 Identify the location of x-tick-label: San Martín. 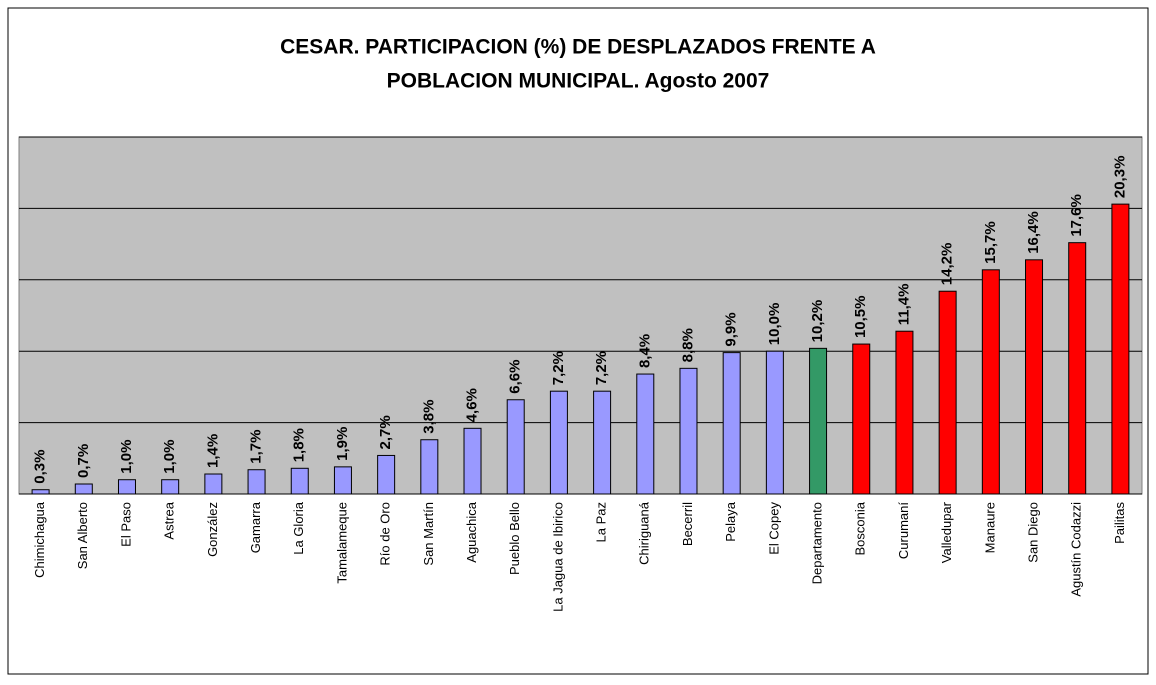
(428, 534).